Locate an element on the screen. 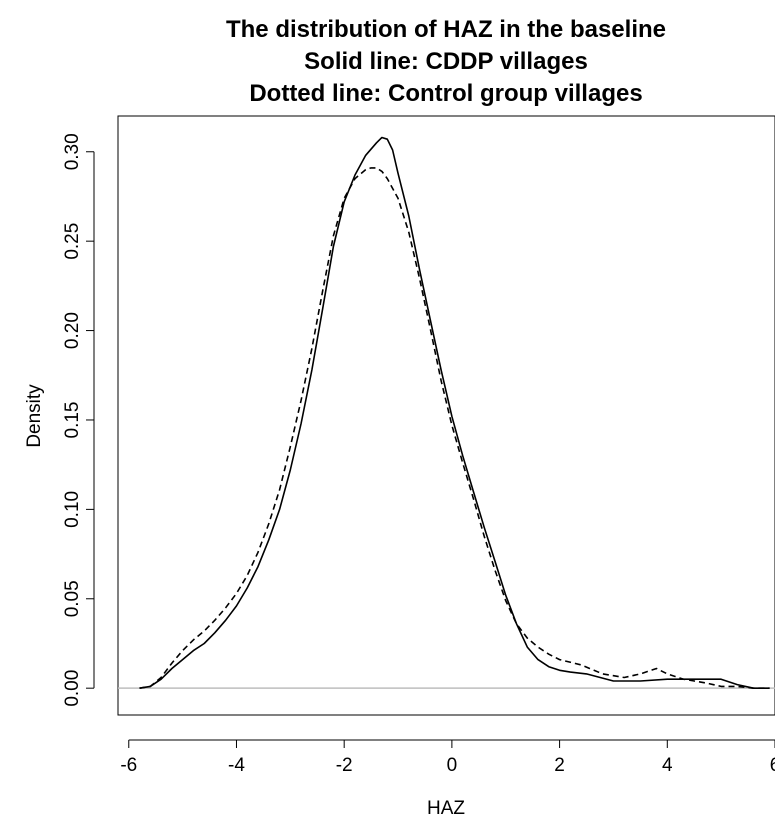 This screenshot has height=833, width=775. y-tick-label: 0.05 is located at coordinates (72, 598).